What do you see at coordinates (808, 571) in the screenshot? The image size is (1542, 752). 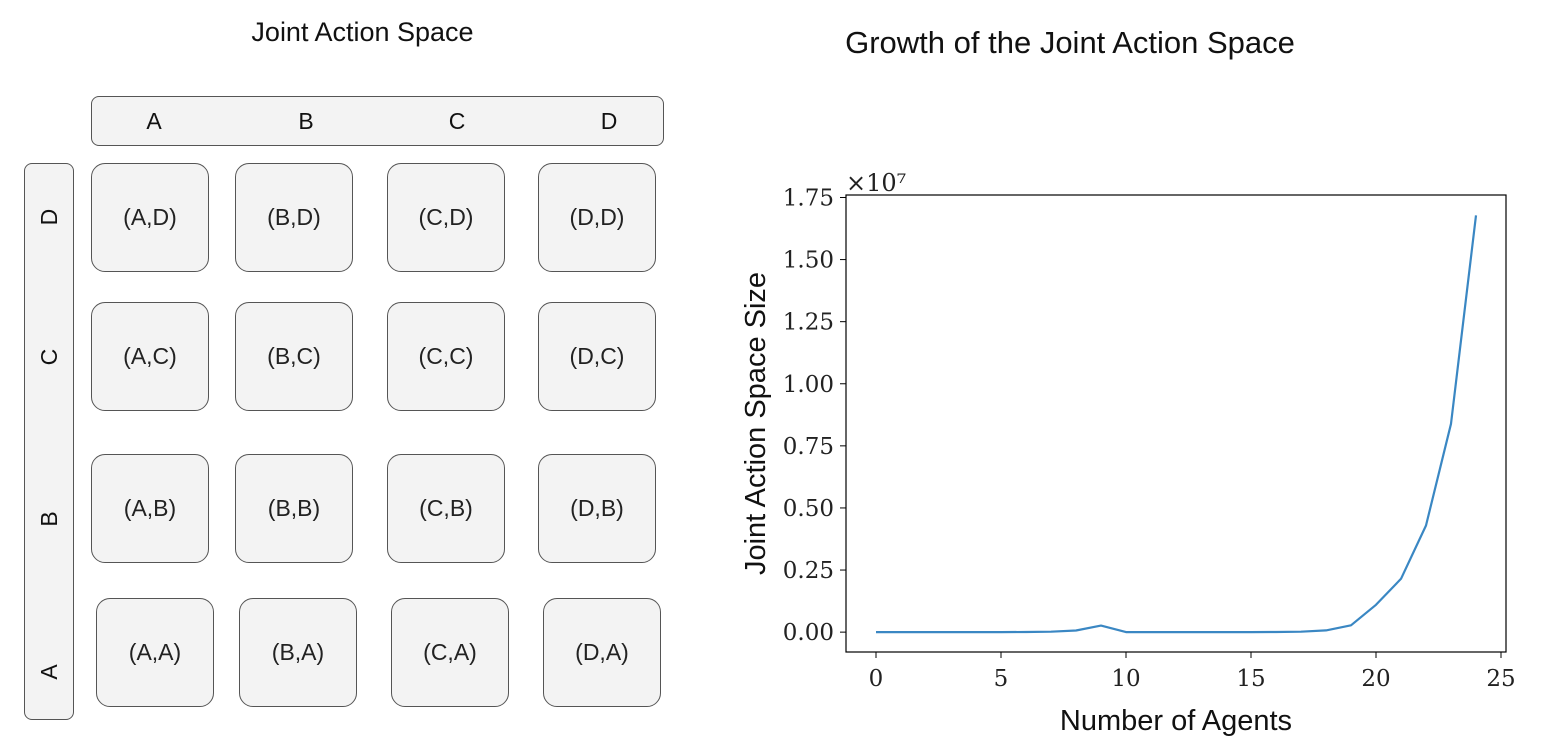 I see `y-tick-label: 0.25` at bounding box center [808, 571].